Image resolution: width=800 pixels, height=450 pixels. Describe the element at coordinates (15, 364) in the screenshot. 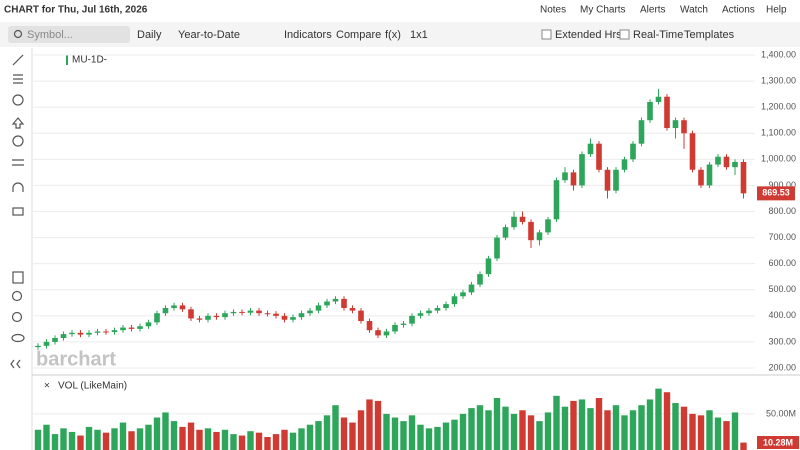

I see `collapse` at that location.